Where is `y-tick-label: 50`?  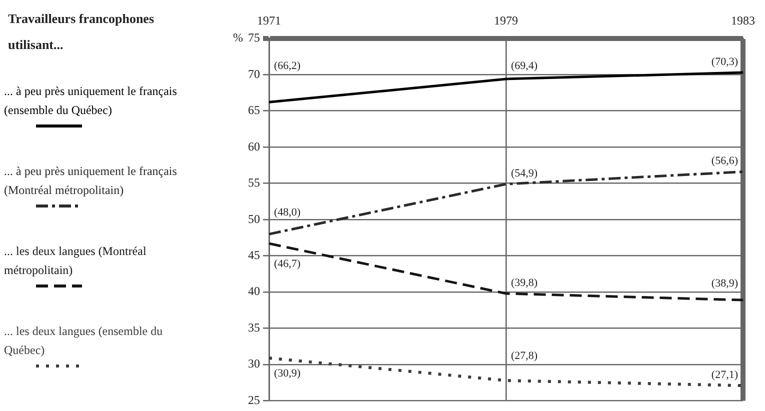 y-tick-label: 50 is located at coordinates (254, 219).